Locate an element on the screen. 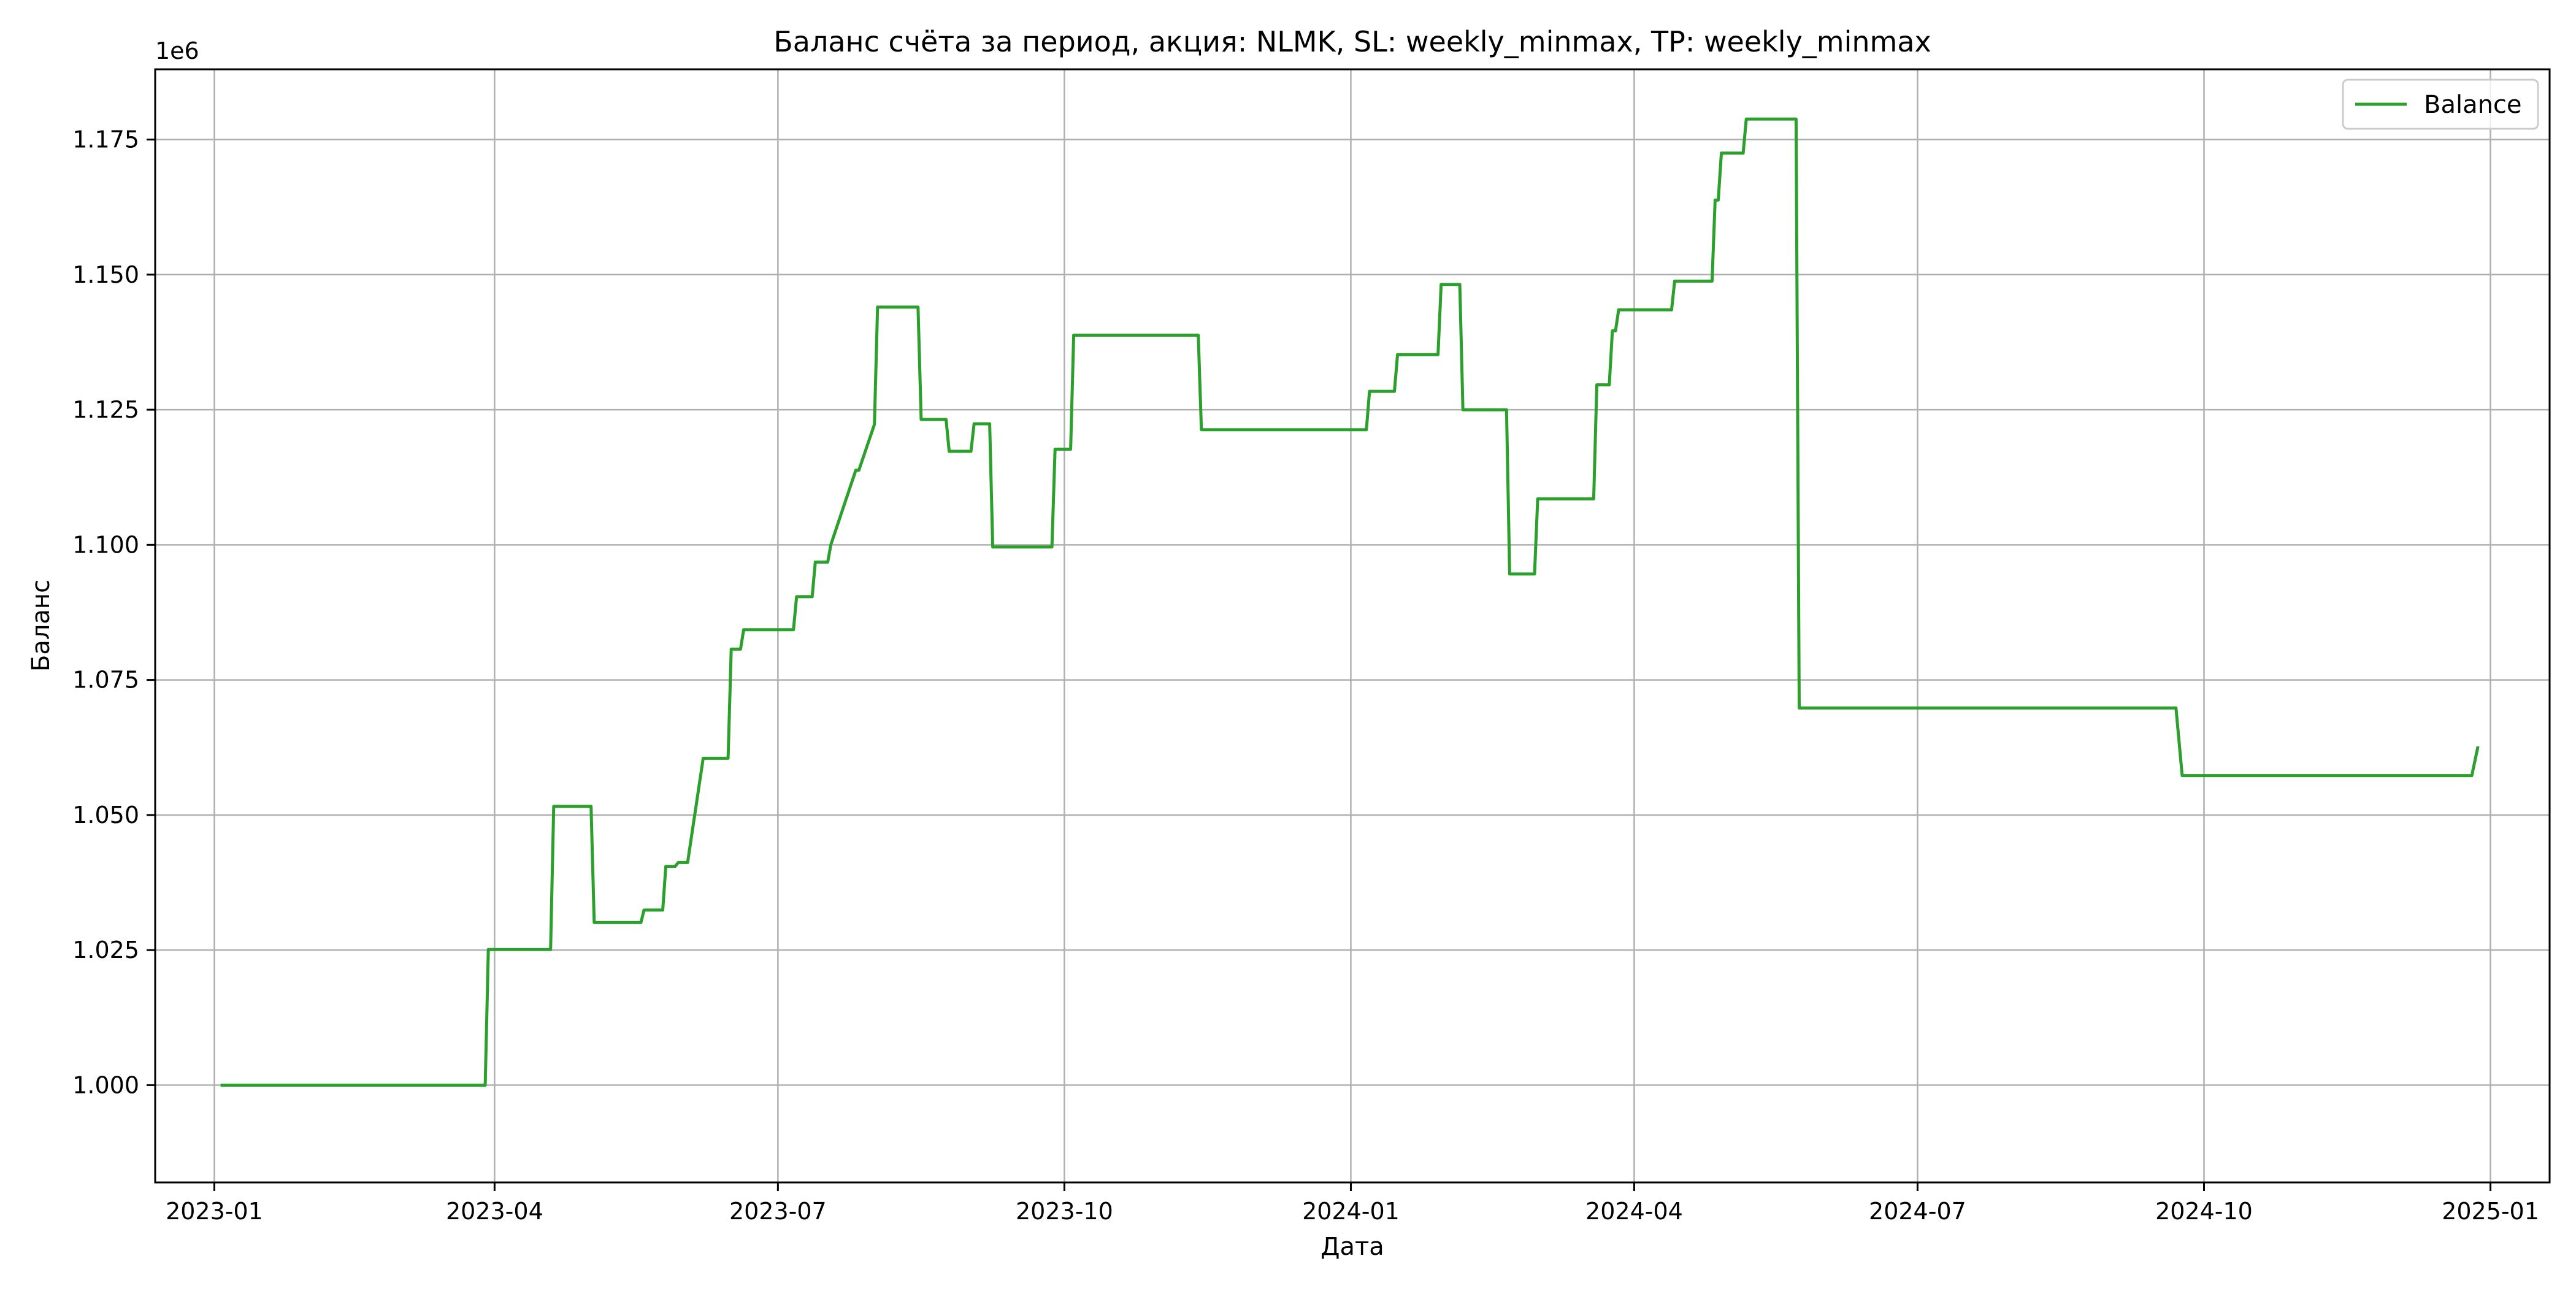 The height and width of the screenshot is (1291, 2576). legend-box is located at coordinates (2440, 104).